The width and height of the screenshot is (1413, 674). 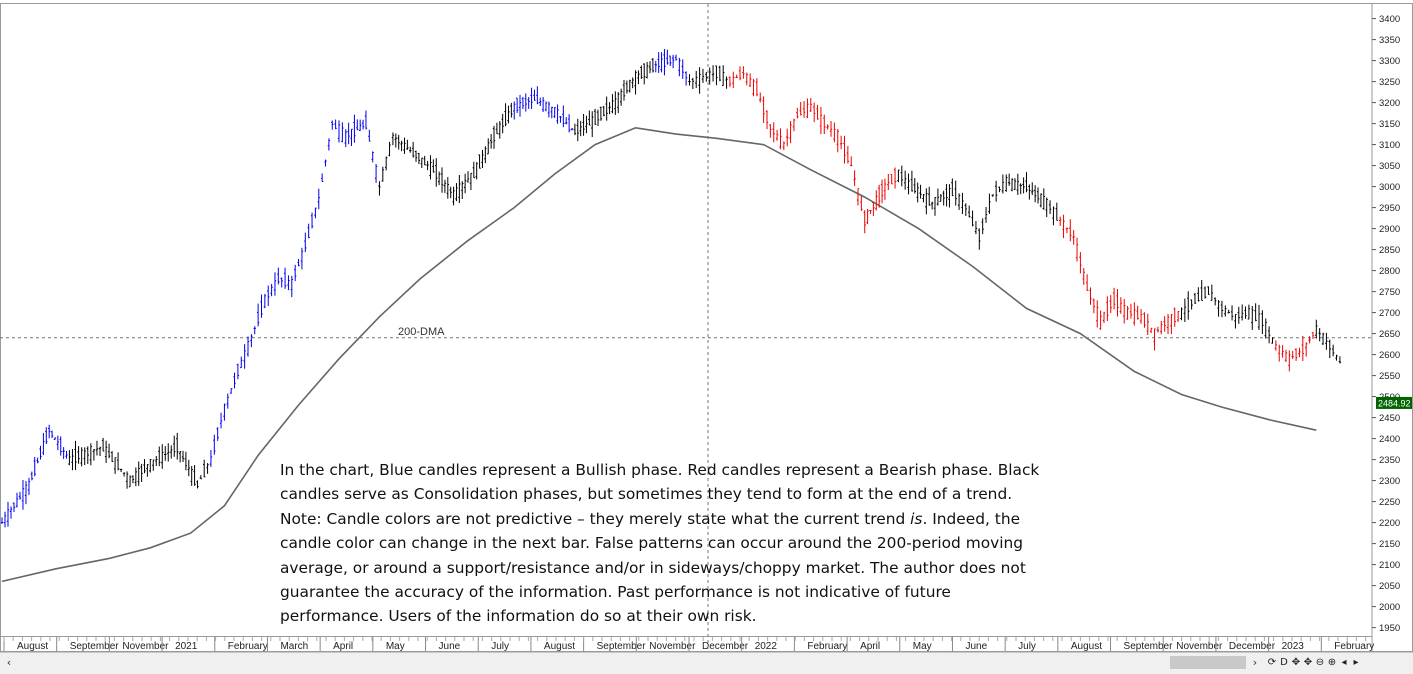 I want to click on y-tick-label: 2750, so click(x=1389, y=292).